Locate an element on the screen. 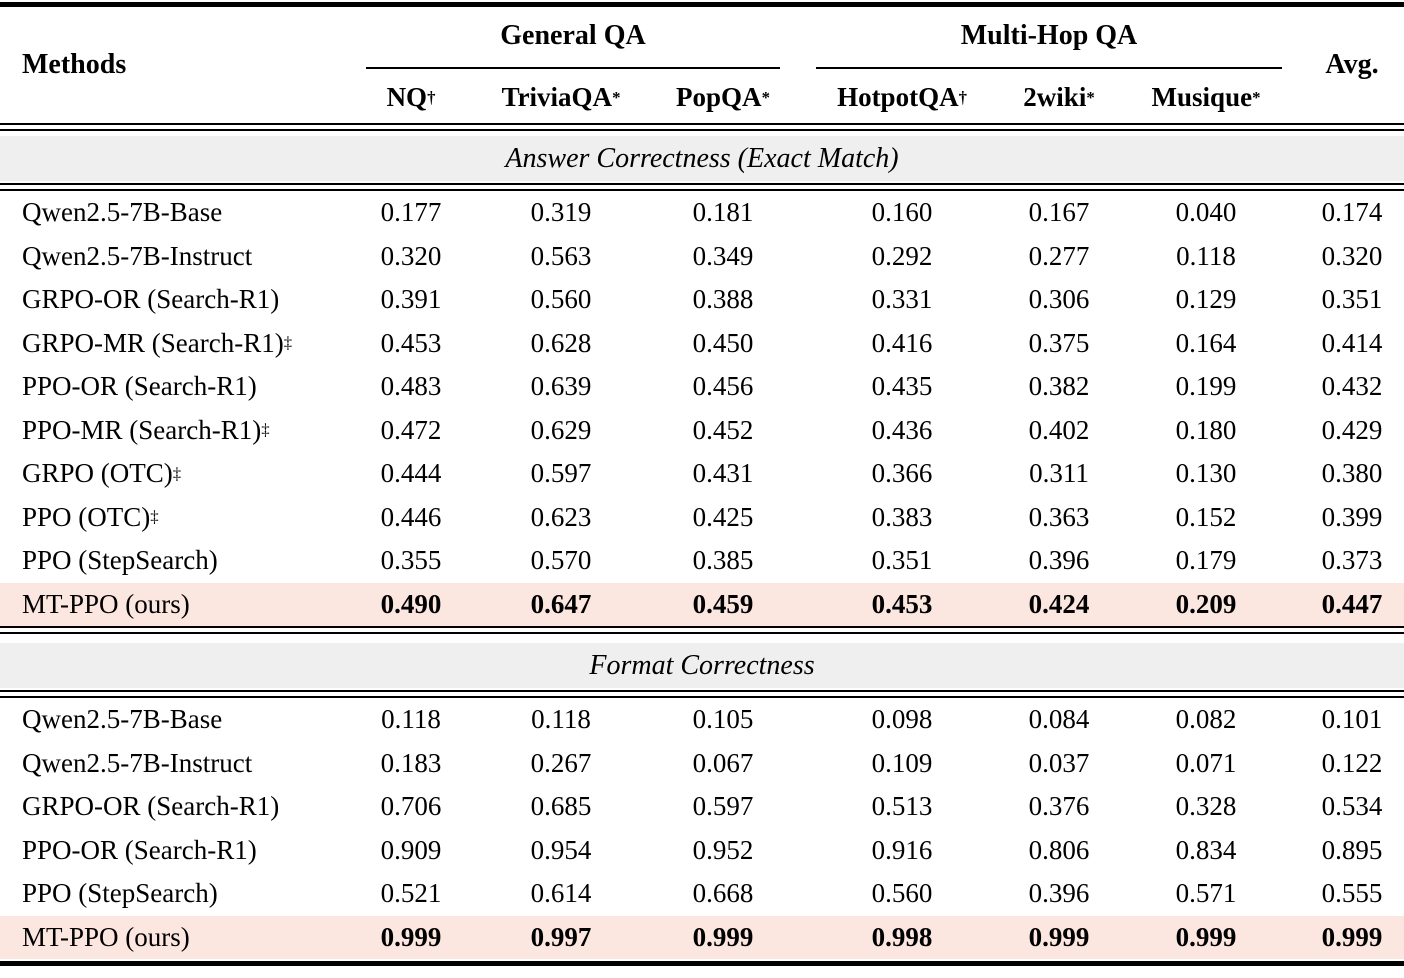  cell-value: 0.071 is located at coordinates (1206, 762).